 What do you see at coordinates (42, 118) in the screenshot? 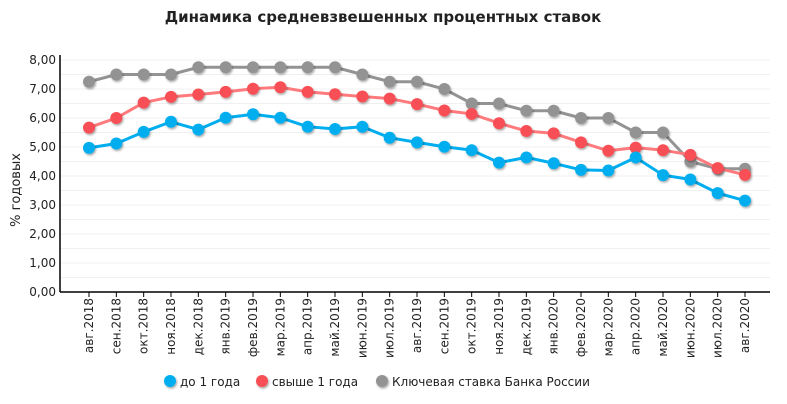
I see `y-tick-label: 6,00` at bounding box center [42, 118].